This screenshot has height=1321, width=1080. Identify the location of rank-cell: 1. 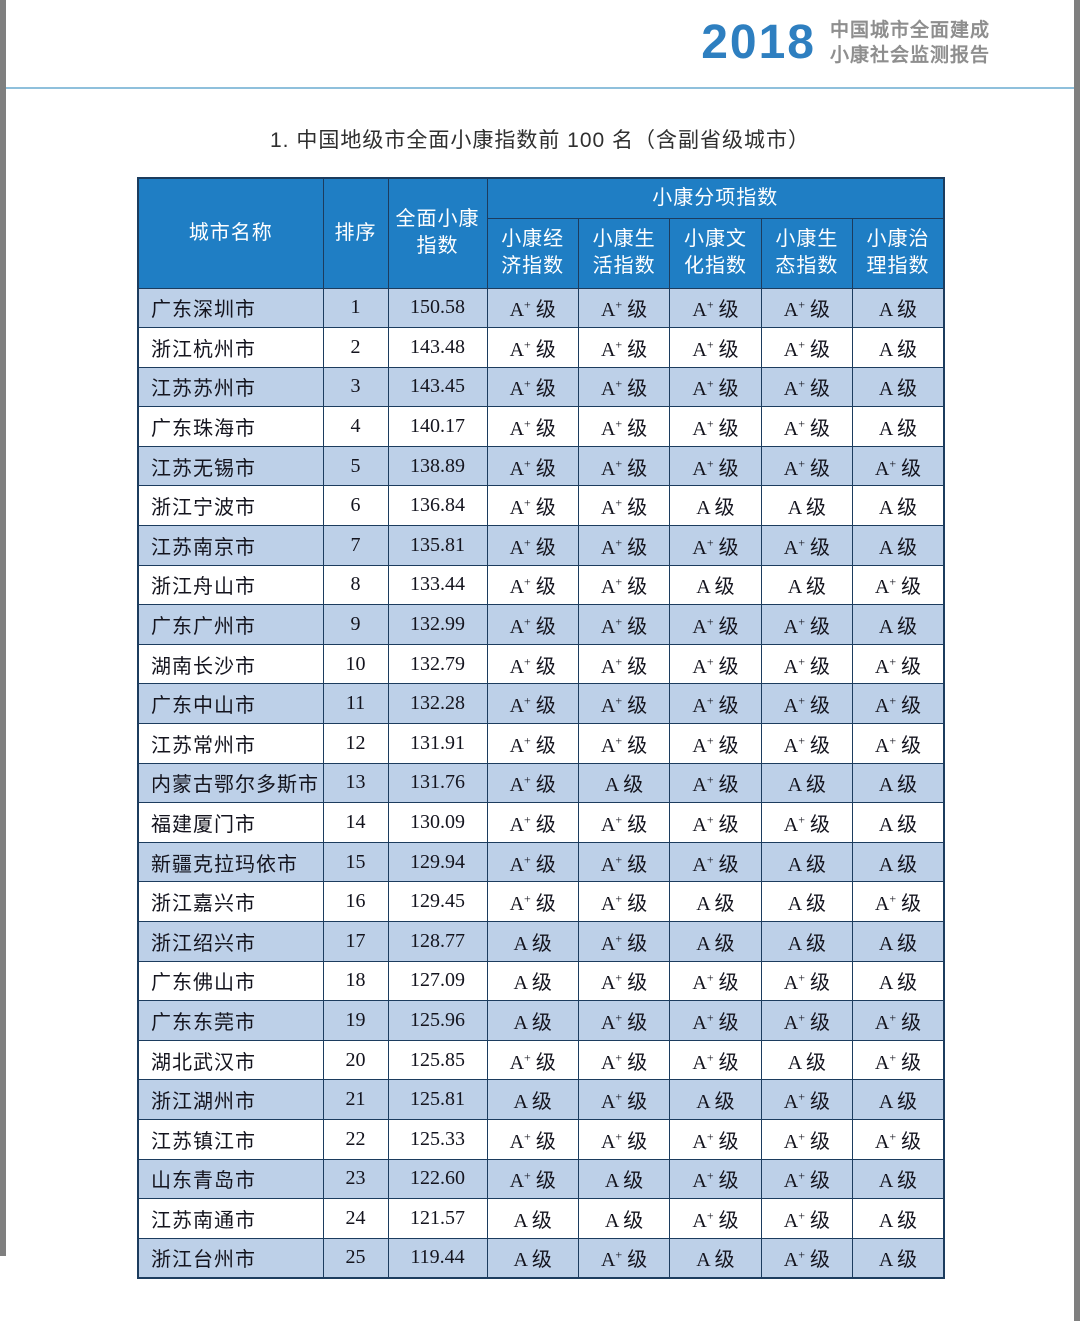
(355, 308).